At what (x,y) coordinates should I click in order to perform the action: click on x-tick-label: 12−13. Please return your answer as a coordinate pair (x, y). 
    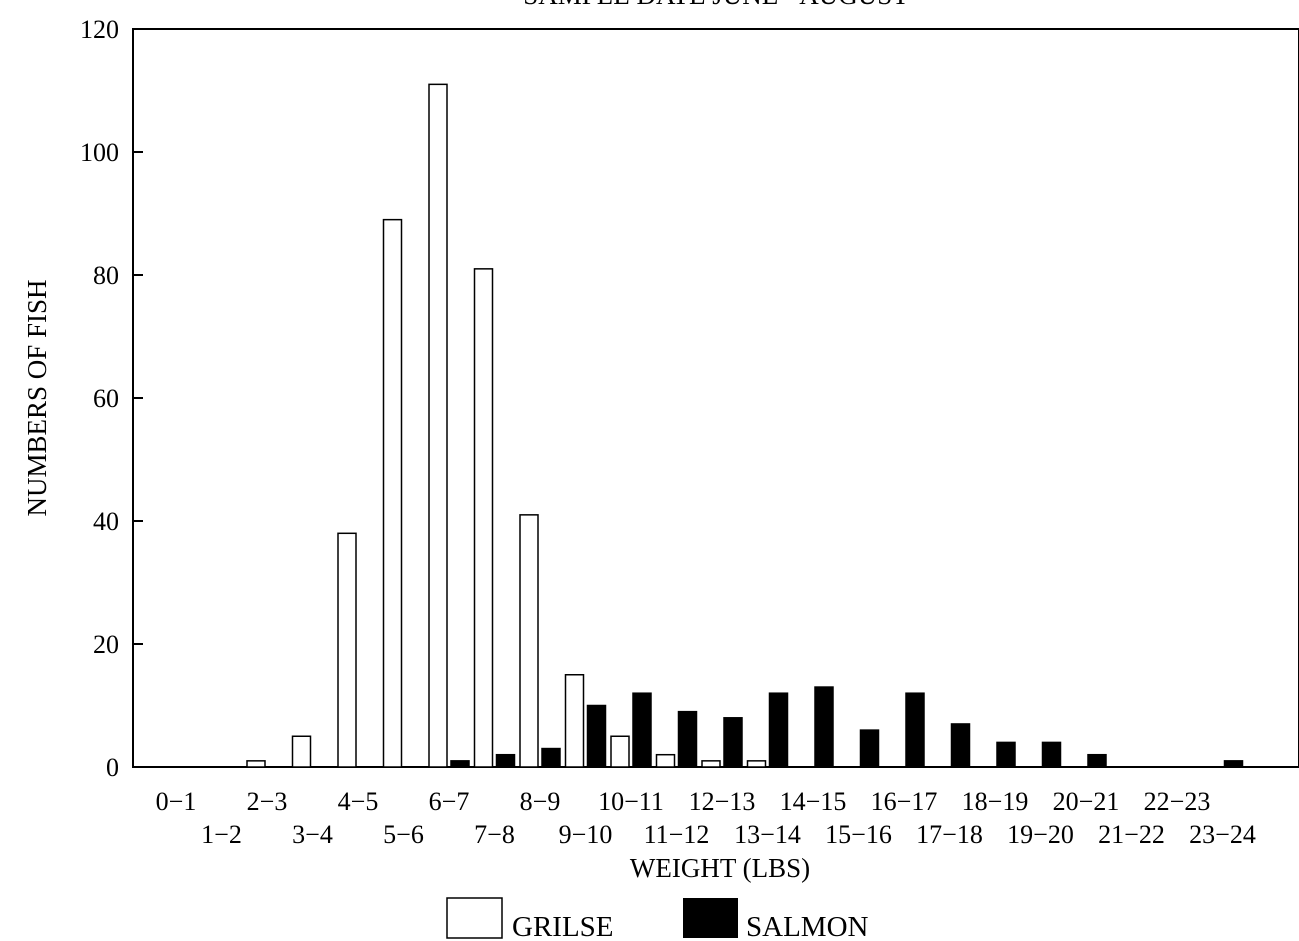
    Looking at the image, I should click on (722, 801).